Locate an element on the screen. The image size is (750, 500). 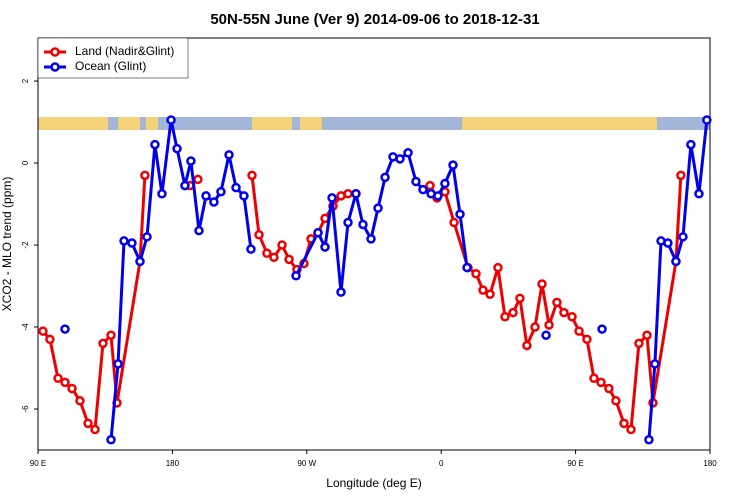
x-tick-label: 180 is located at coordinates (710, 463).